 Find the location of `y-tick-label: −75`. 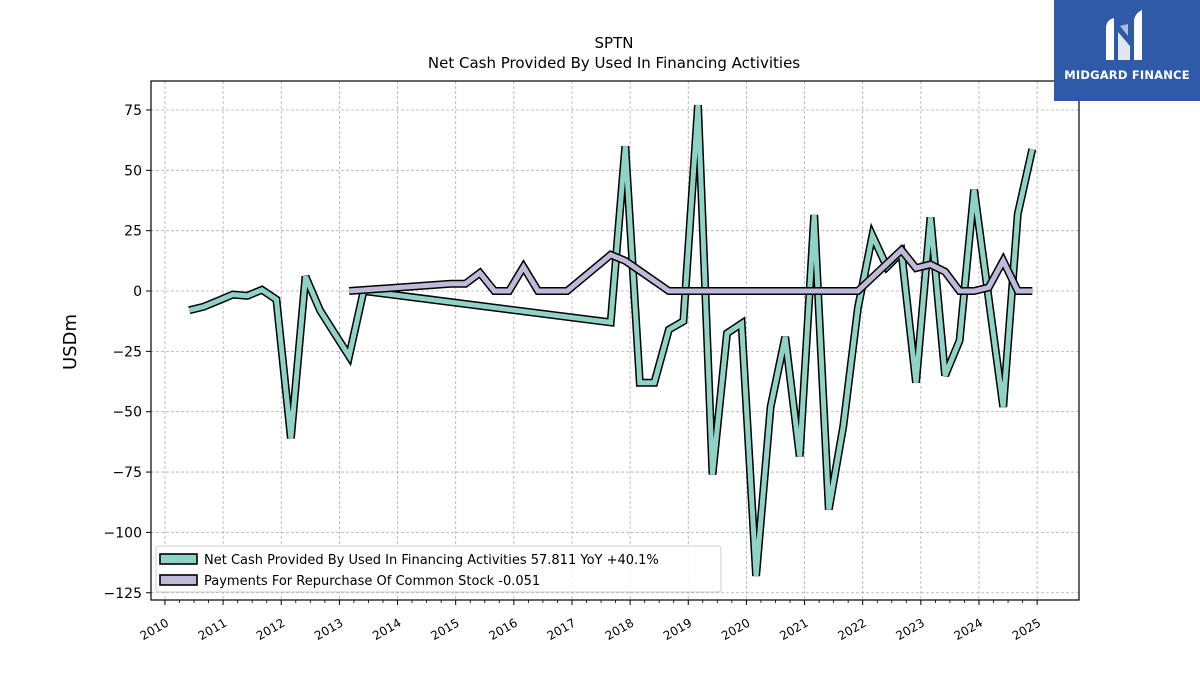

y-tick-label: −75 is located at coordinates (127, 473).